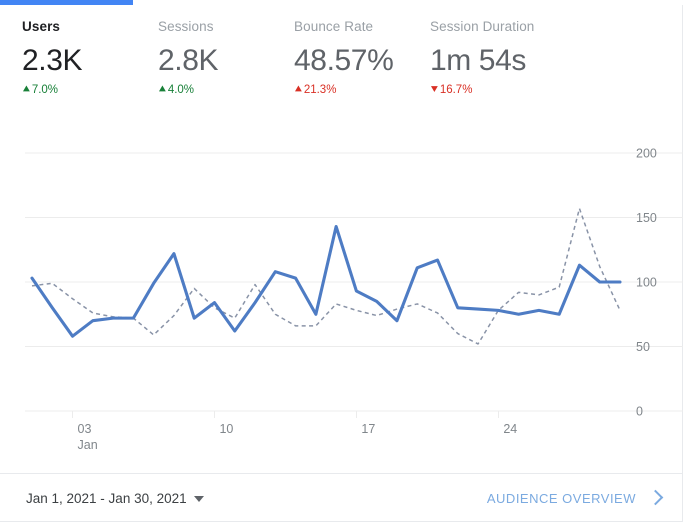 This screenshot has height=522, width=683. I want to click on chart-y-axis-labels: 0 50 100 150 200, so click(646, 283).